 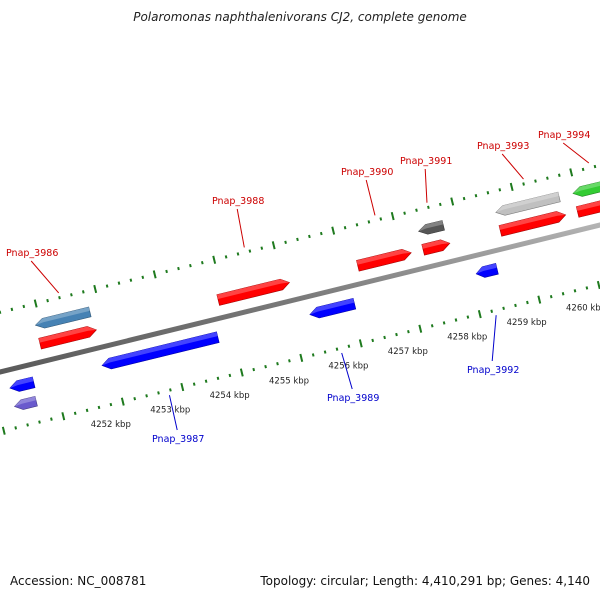 I want to click on cog-bar-Pnap_3994-highlight, so click(x=586, y=187).